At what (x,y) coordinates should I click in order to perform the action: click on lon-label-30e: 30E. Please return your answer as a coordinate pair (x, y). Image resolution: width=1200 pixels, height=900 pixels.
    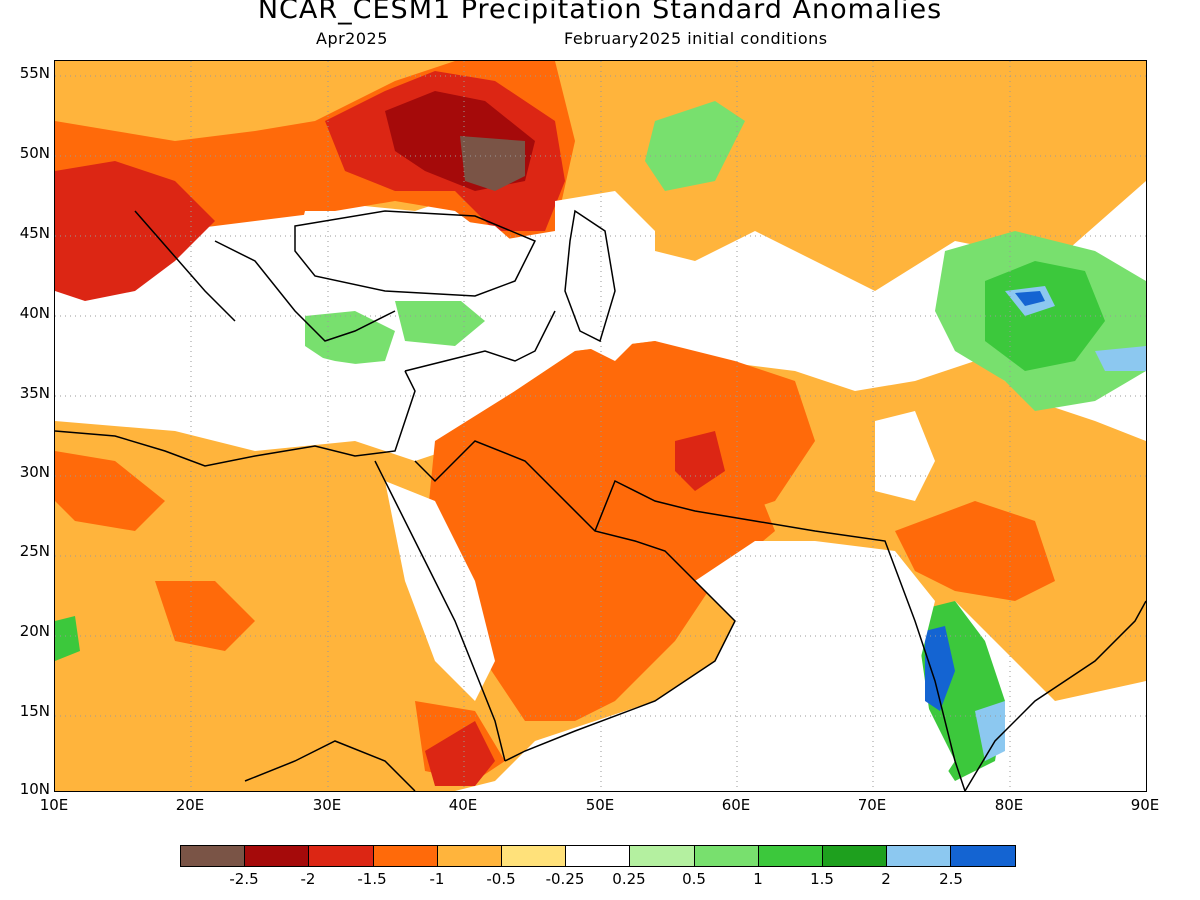
    Looking at the image, I should click on (327, 805).